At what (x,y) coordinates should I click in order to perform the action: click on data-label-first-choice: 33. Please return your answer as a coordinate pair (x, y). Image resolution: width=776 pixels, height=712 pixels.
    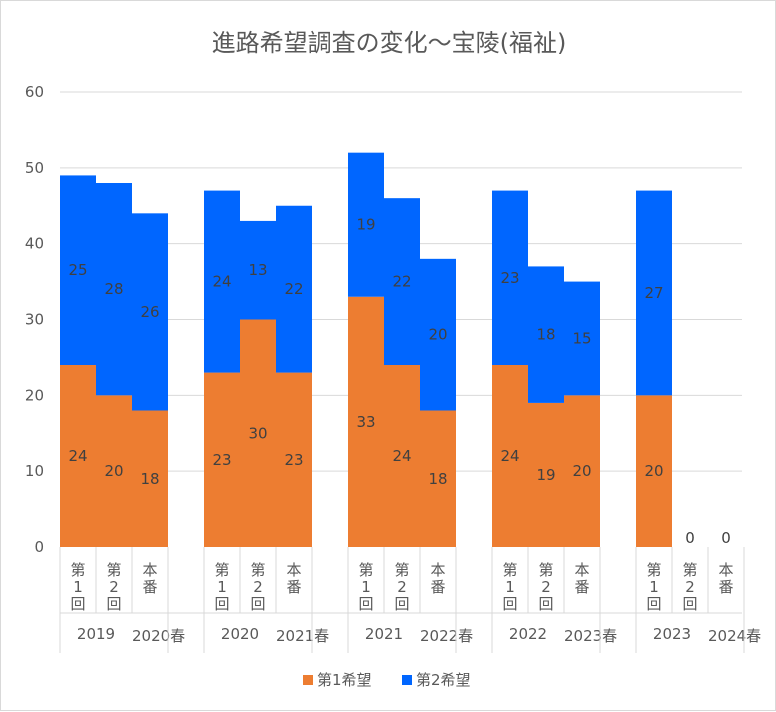
    Looking at the image, I should click on (365, 422).